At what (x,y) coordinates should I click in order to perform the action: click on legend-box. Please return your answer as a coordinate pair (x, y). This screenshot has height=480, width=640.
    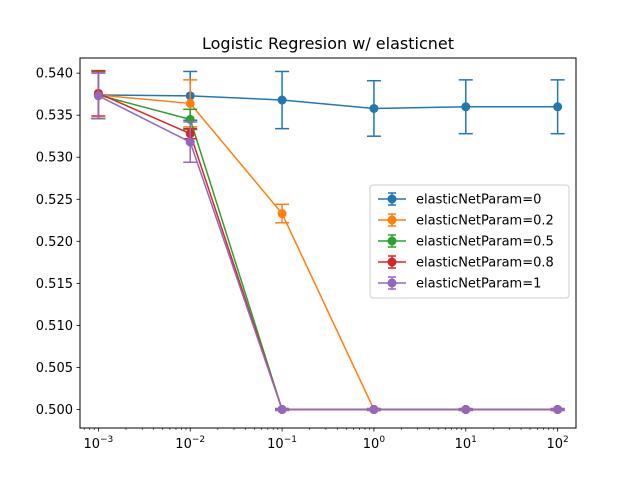
    Looking at the image, I should click on (469, 241).